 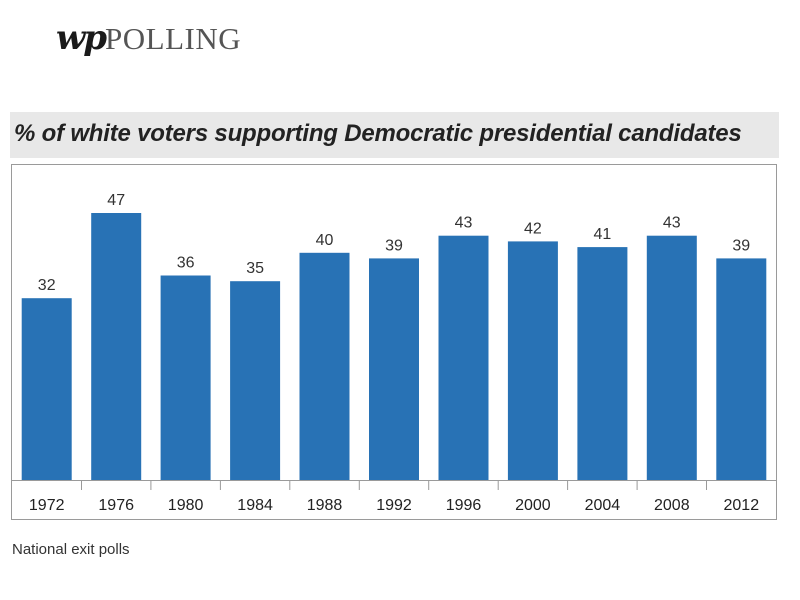 I want to click on x-tick-label-2008: 2008, so click(x=672, y=505).